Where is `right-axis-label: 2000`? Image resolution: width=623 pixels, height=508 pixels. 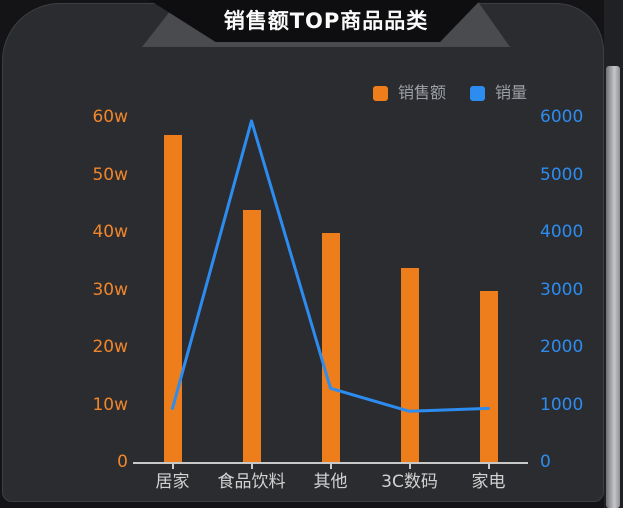 right-axis-label: 2000 is located at coordinates (562, 347).